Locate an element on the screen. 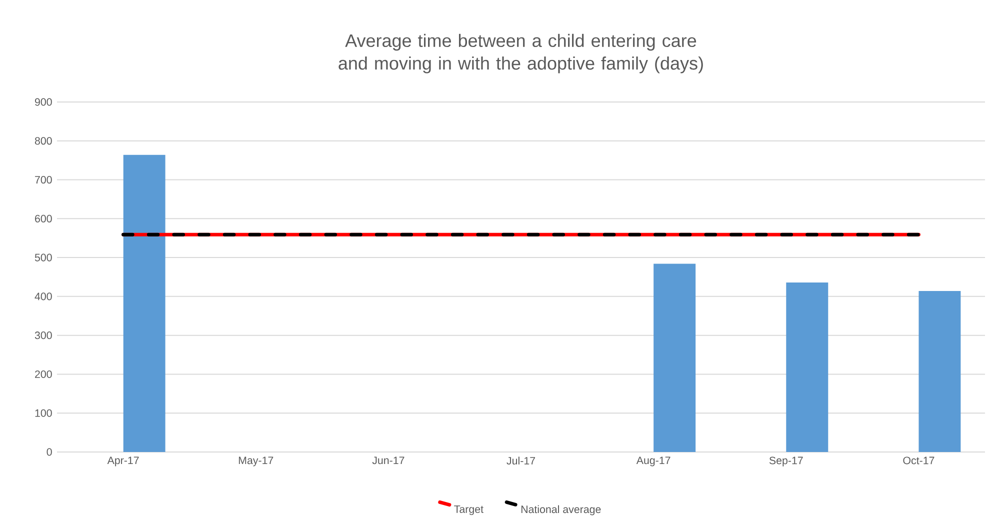  y-tick-label: 700 is located at coordinates (43, 180).